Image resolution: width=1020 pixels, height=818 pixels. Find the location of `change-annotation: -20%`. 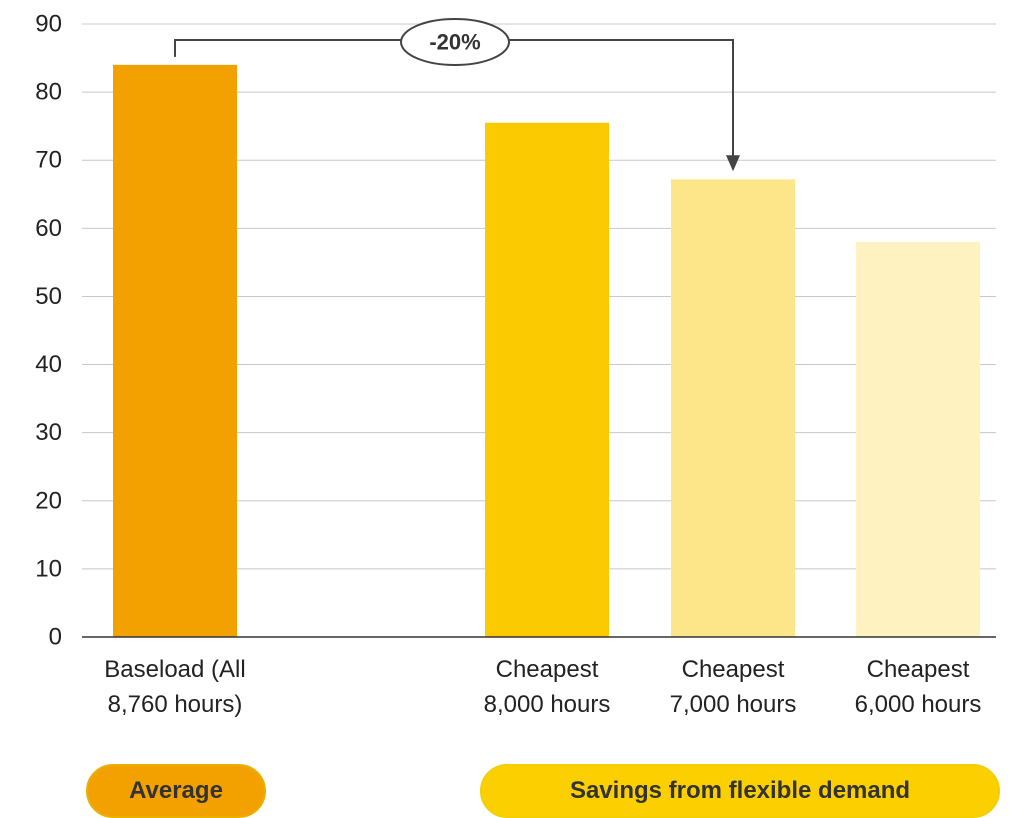

change-annotation: -20% is located at coordinates (457, 95).